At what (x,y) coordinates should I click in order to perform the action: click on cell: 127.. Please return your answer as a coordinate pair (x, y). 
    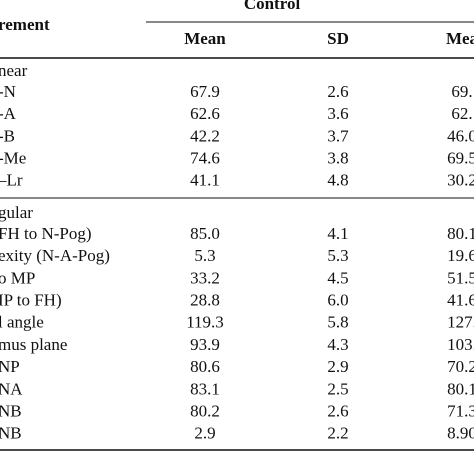
    Looking at the image, I should click on (460, 322).